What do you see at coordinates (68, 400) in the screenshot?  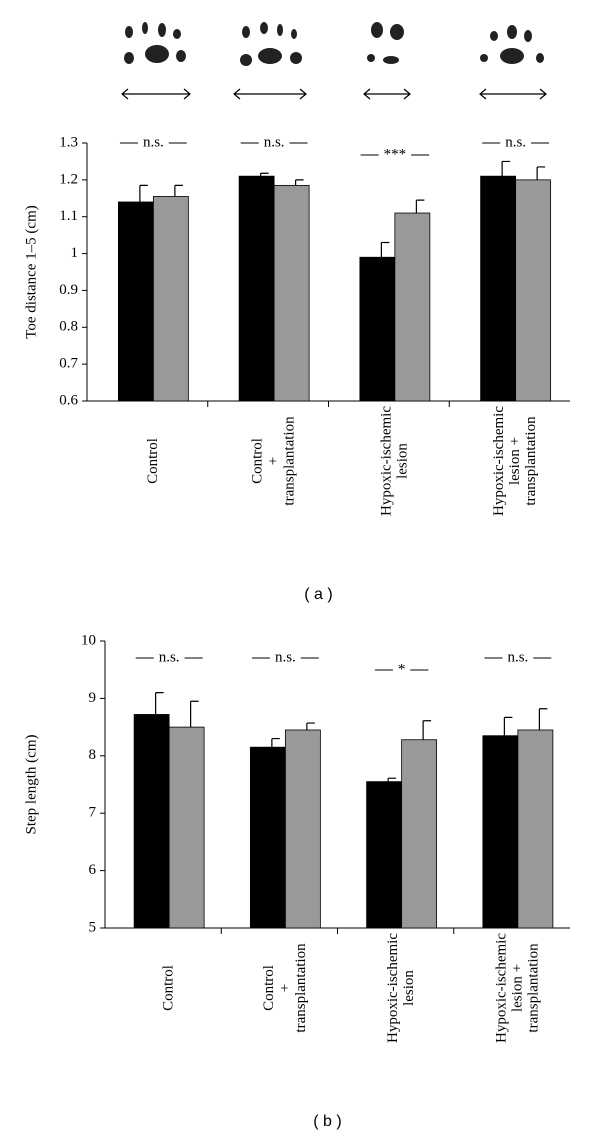 I see `y-tick-label: 0.6` at bounding box center [68, 400].